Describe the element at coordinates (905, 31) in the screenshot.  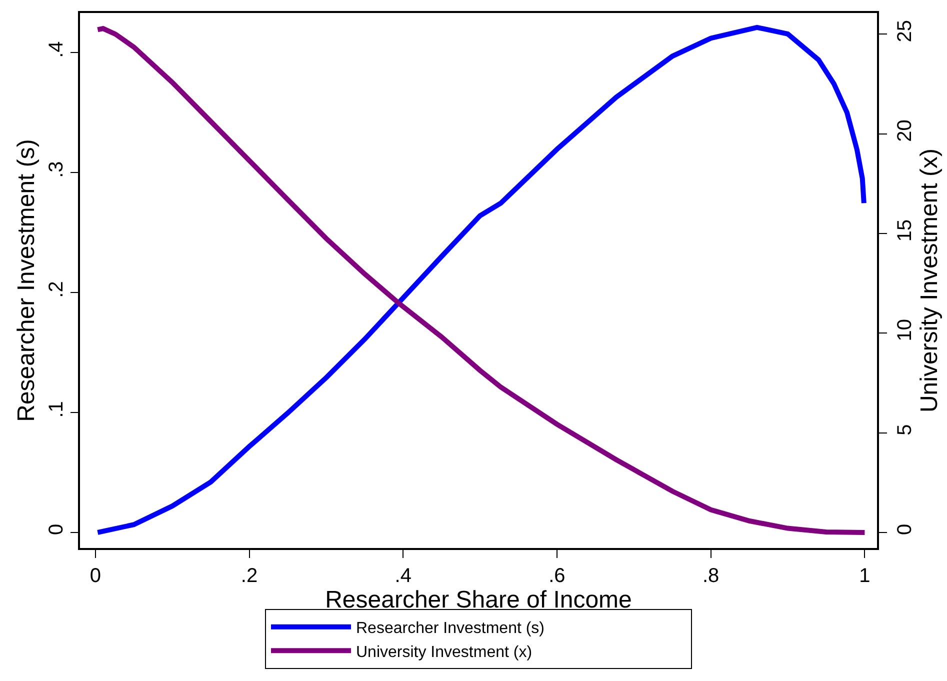
I see `y2-tick-label: 25` at that location.